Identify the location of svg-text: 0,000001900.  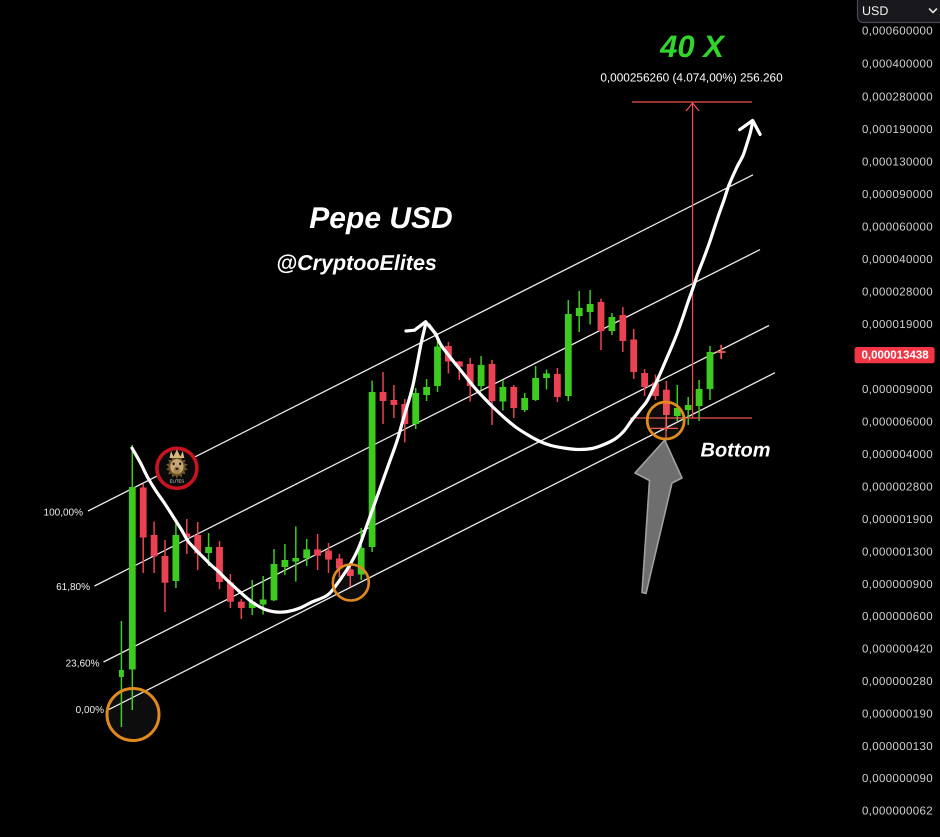
(897, 520).